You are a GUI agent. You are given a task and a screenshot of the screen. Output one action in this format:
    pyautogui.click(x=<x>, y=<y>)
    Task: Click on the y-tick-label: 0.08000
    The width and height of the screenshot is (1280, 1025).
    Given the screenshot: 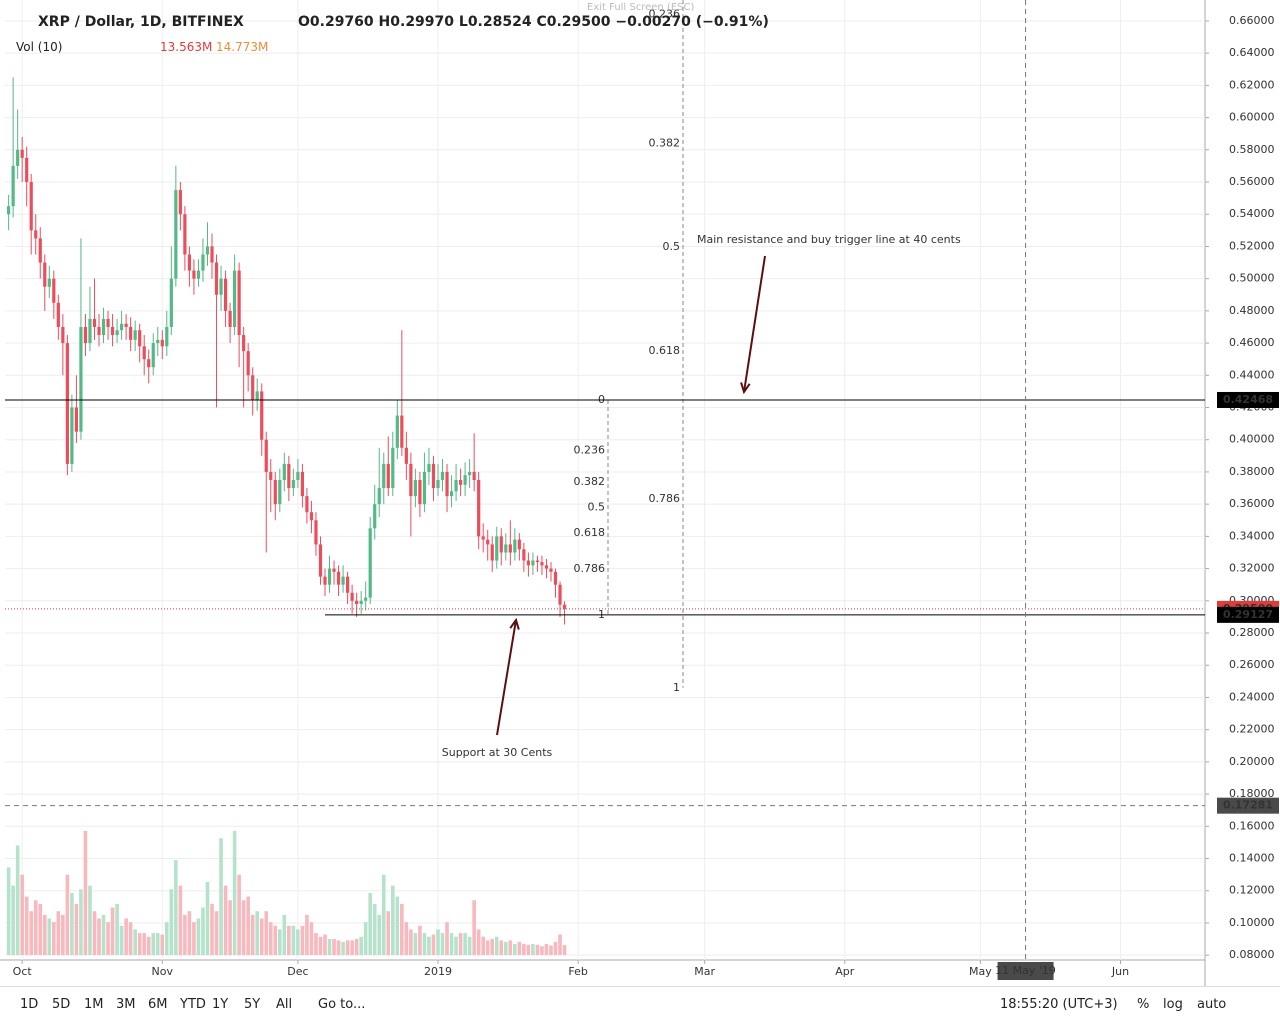 What is the action you would take?
    pyautogui.click(x=1252, y=954)
    